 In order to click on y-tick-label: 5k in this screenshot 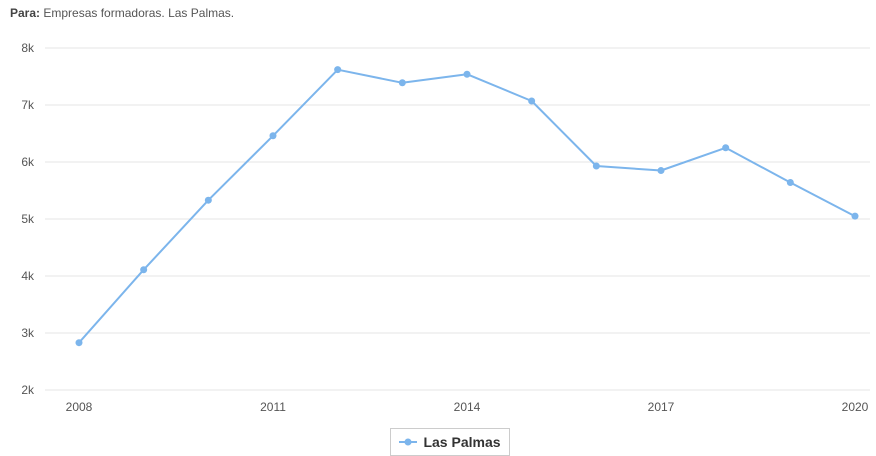, I will do `click(28, 219)`.